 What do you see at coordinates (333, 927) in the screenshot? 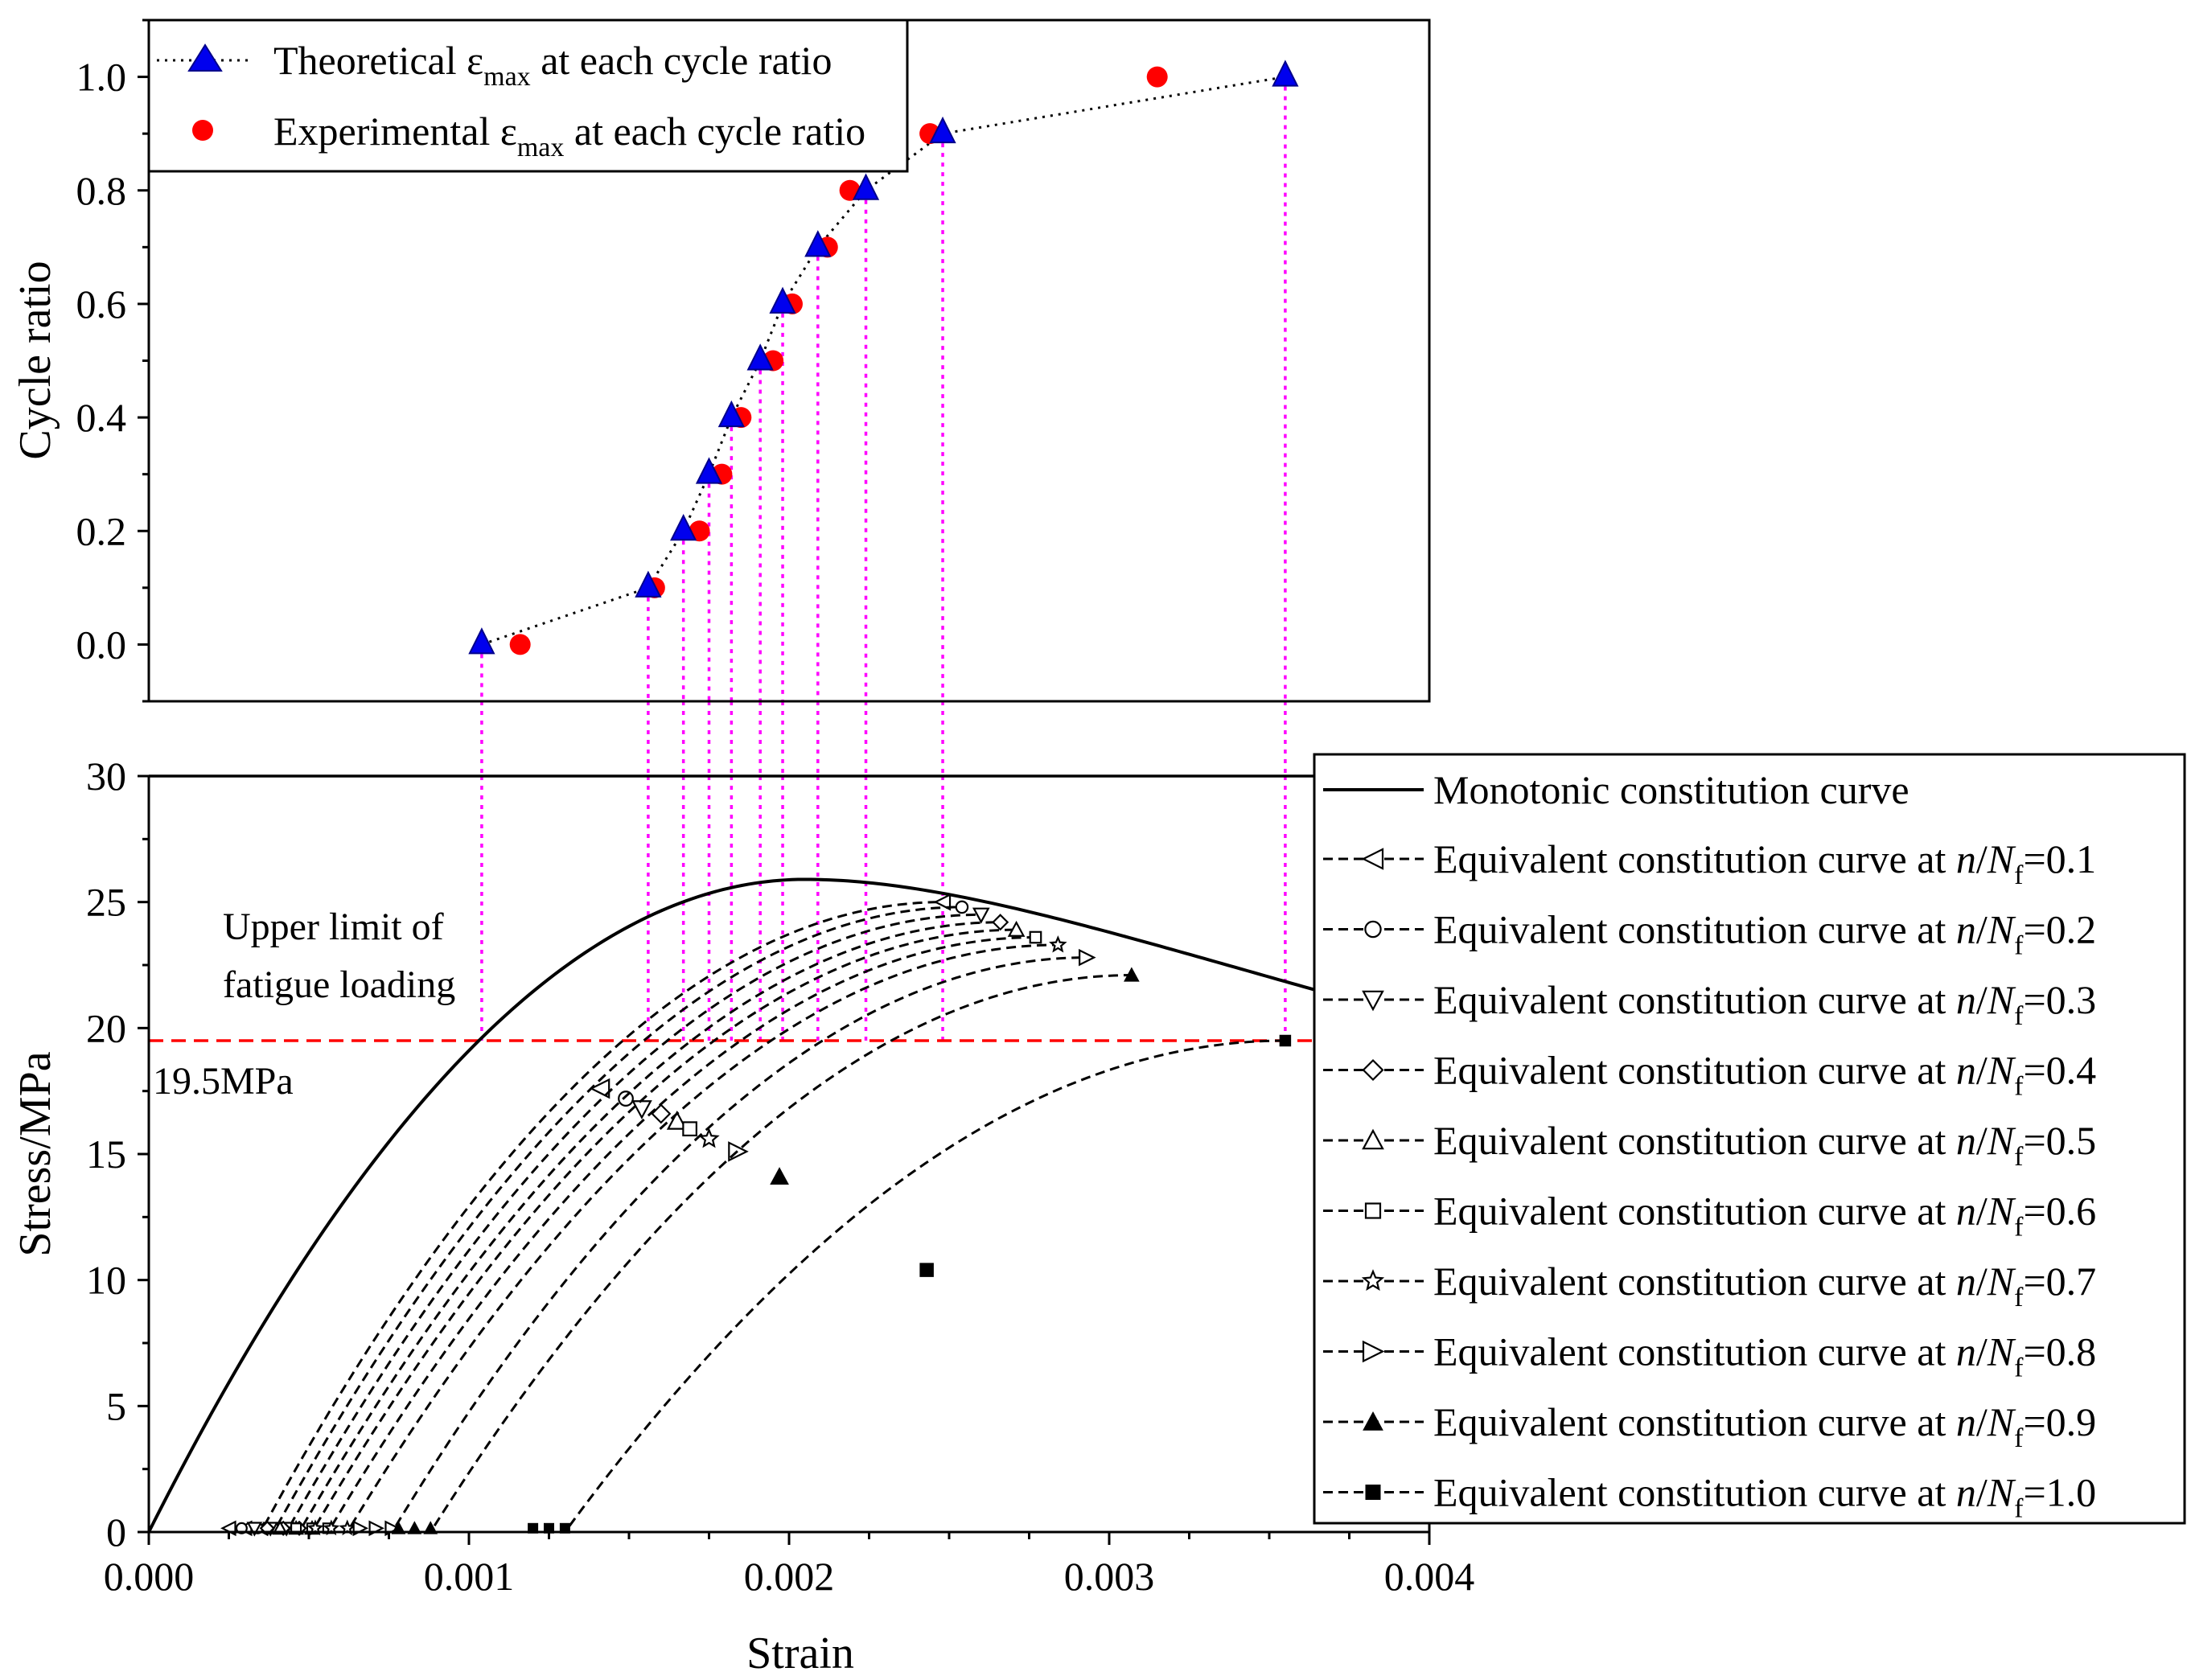
I see `upper-limit-label-line1: Upper limit of` at bounding box center [333, 927].